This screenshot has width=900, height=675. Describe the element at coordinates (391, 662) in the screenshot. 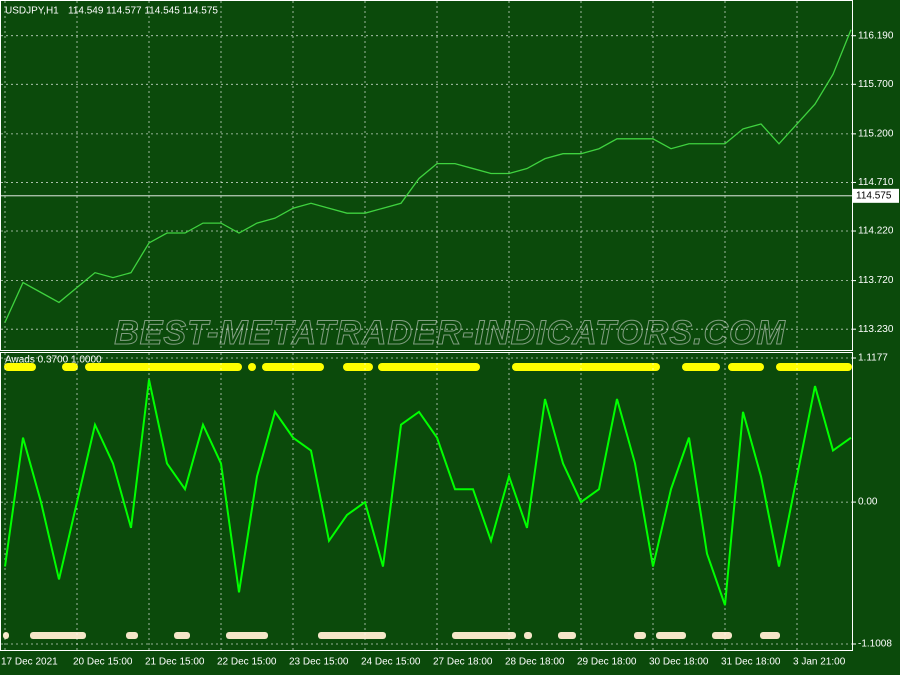

I see `x-tick-label: 24 Dec 15:00` at that location.